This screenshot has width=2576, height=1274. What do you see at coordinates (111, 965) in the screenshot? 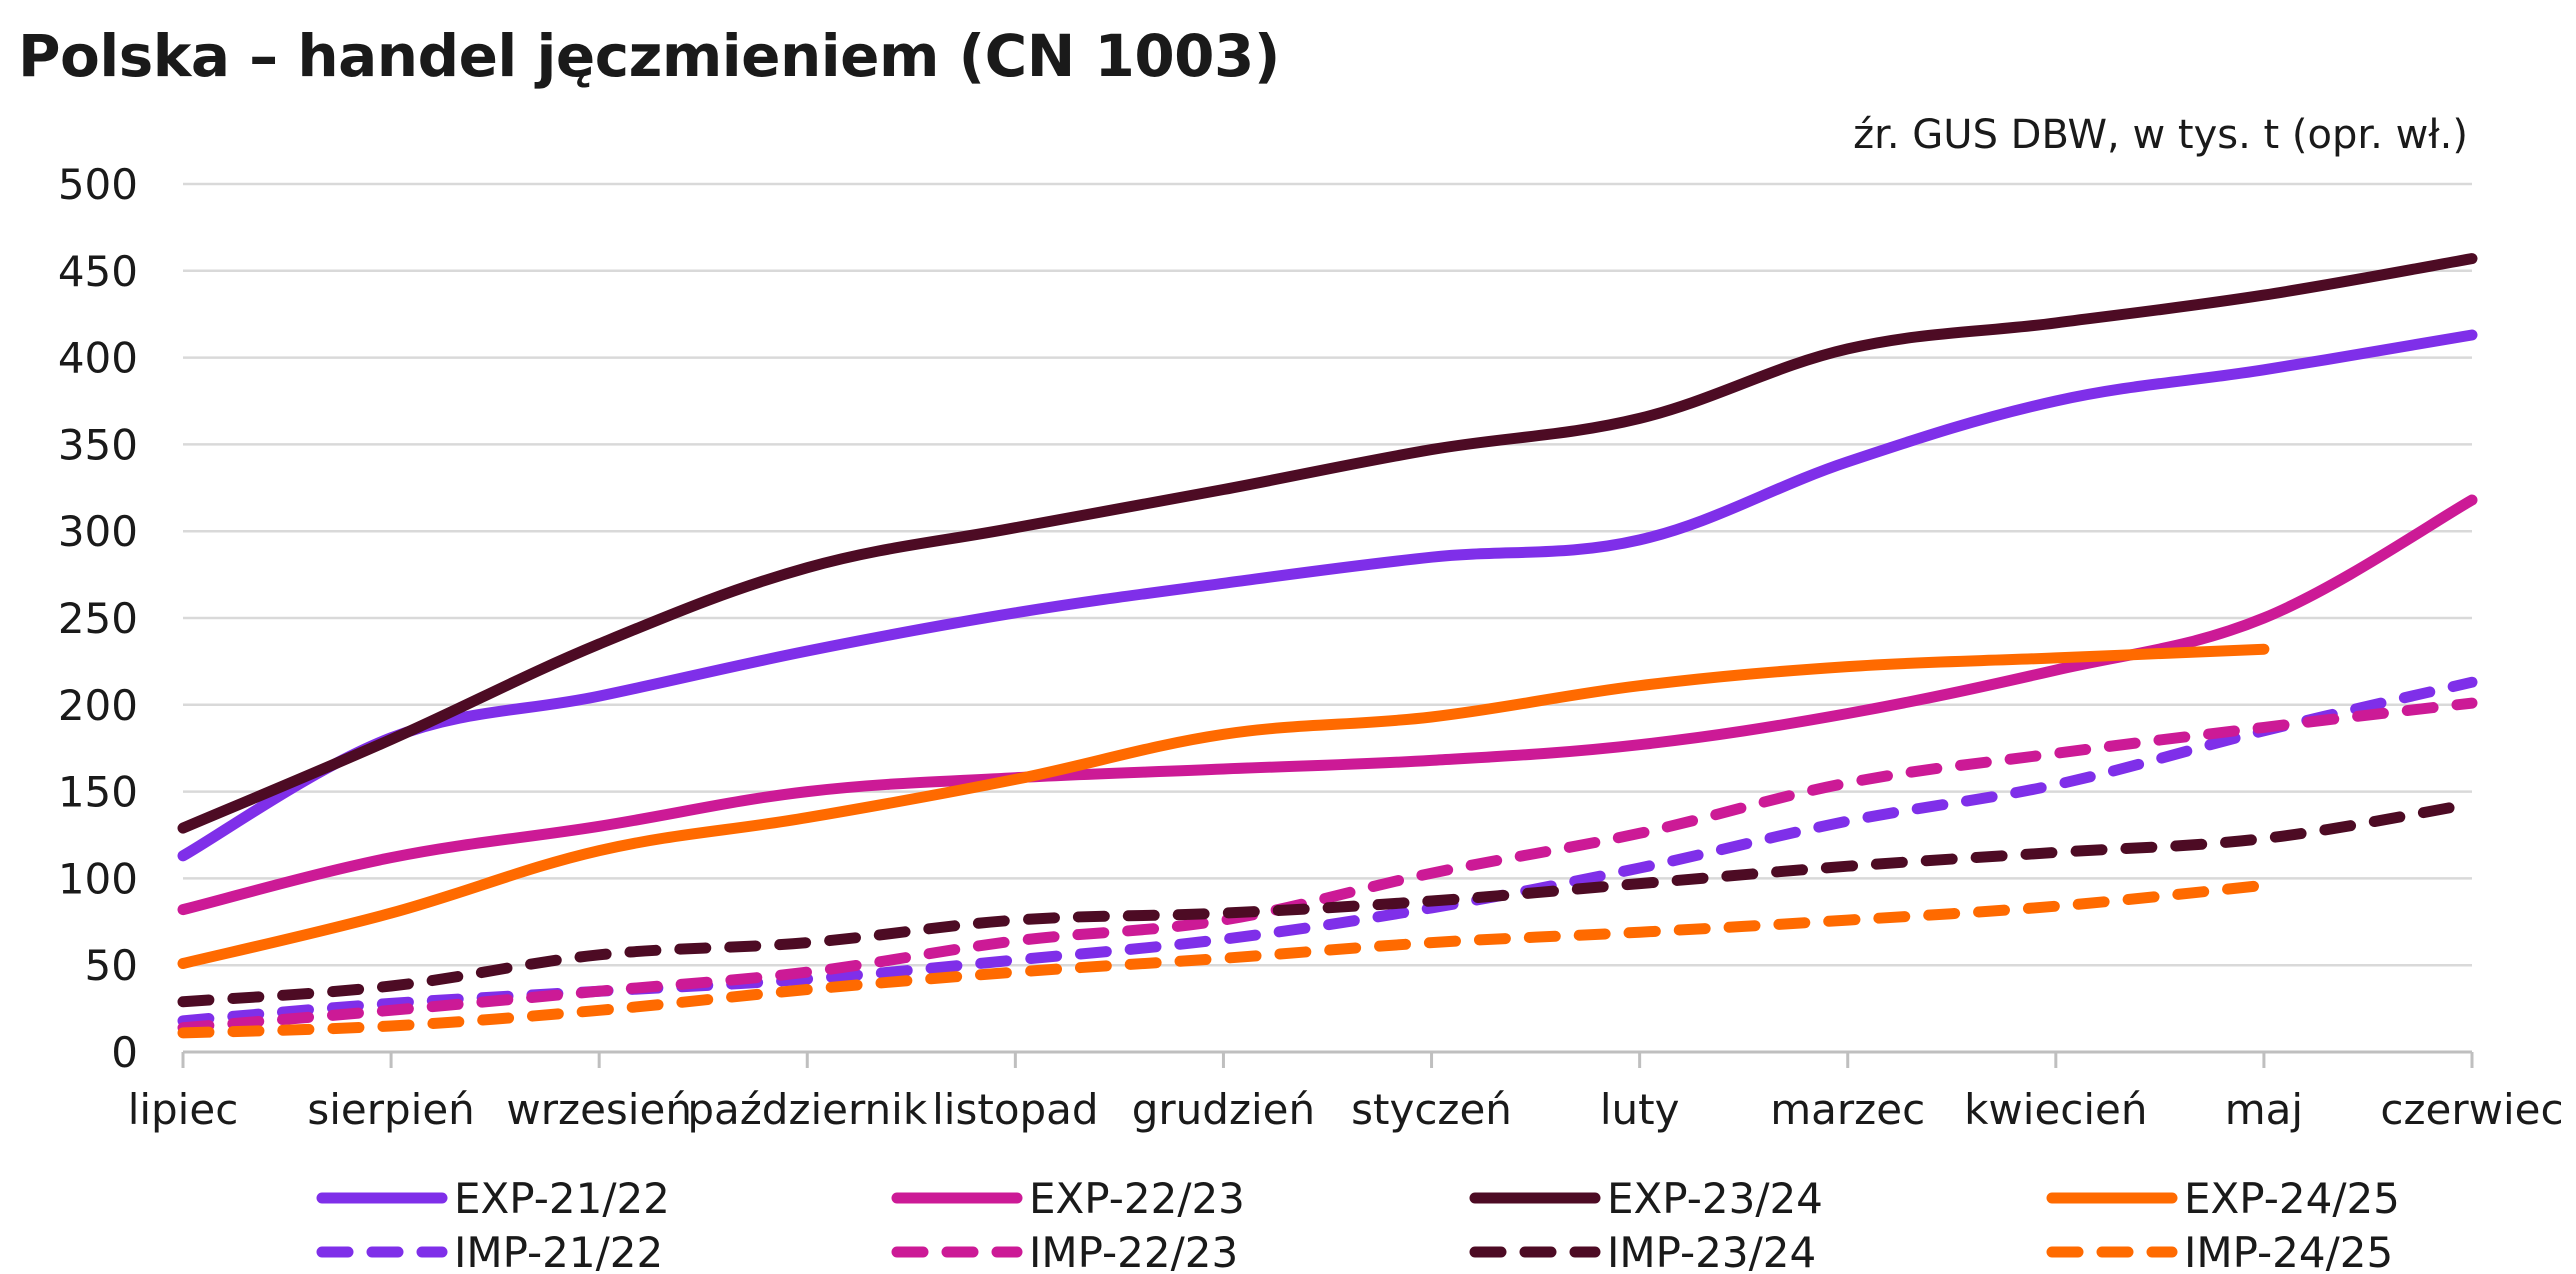
I see `y-tick-label: 50` at bounding box center [111, 965].